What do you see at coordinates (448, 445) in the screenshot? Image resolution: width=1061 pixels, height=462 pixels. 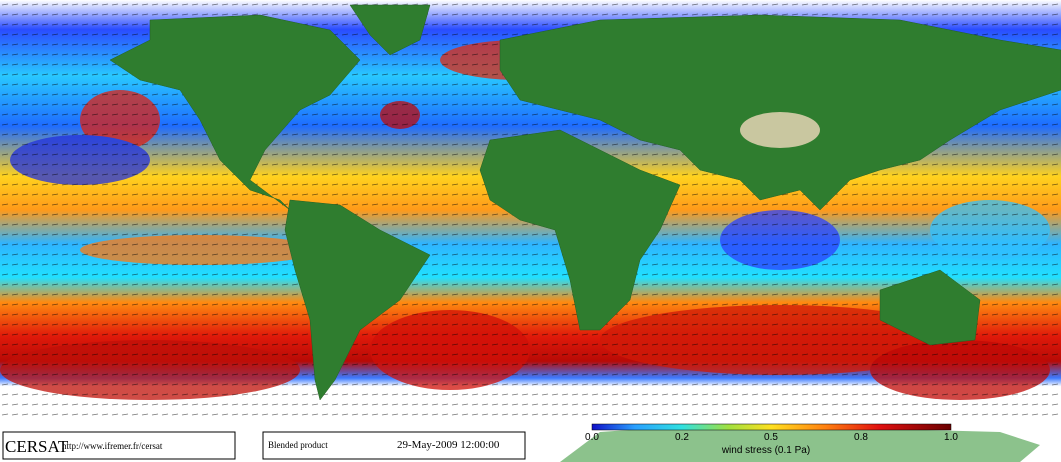 I see `timestamp: 29-May-2009 12:00:00` at bounding box center [448, 445].